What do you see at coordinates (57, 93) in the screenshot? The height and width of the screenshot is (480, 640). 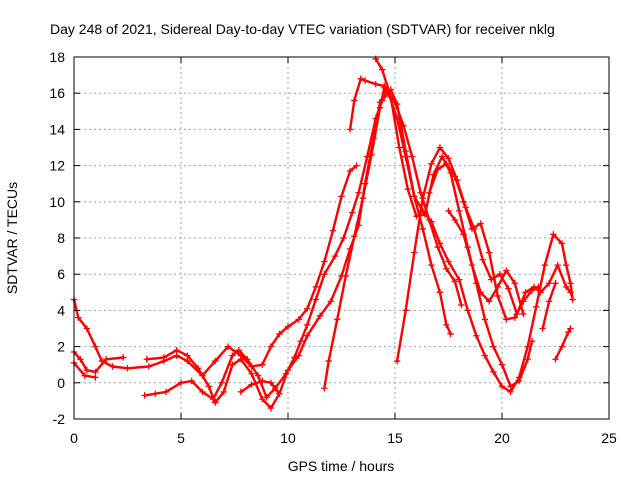 I see `y-tick-label: 16` at bounding box center [57, 93].